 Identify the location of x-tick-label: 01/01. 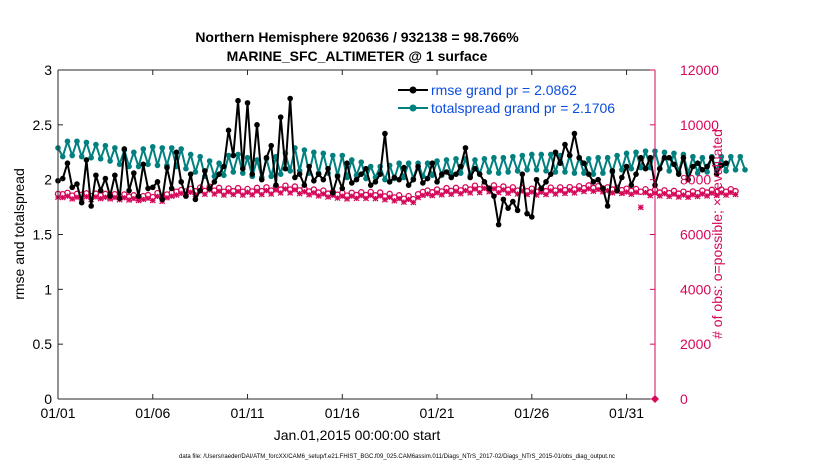
(57, 413).